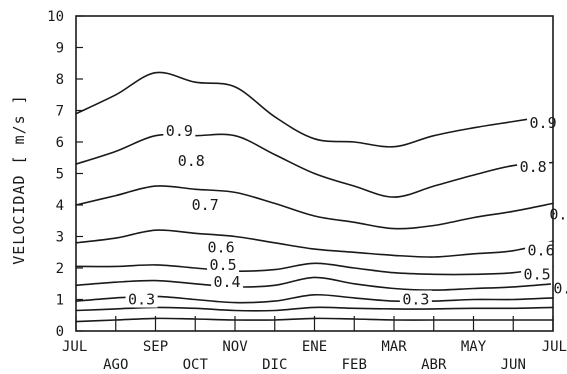  What do you see at coordinates (155, 347) in the screenshot?
I see `x-tick-label: SEP` at bounding box center [155, 347].